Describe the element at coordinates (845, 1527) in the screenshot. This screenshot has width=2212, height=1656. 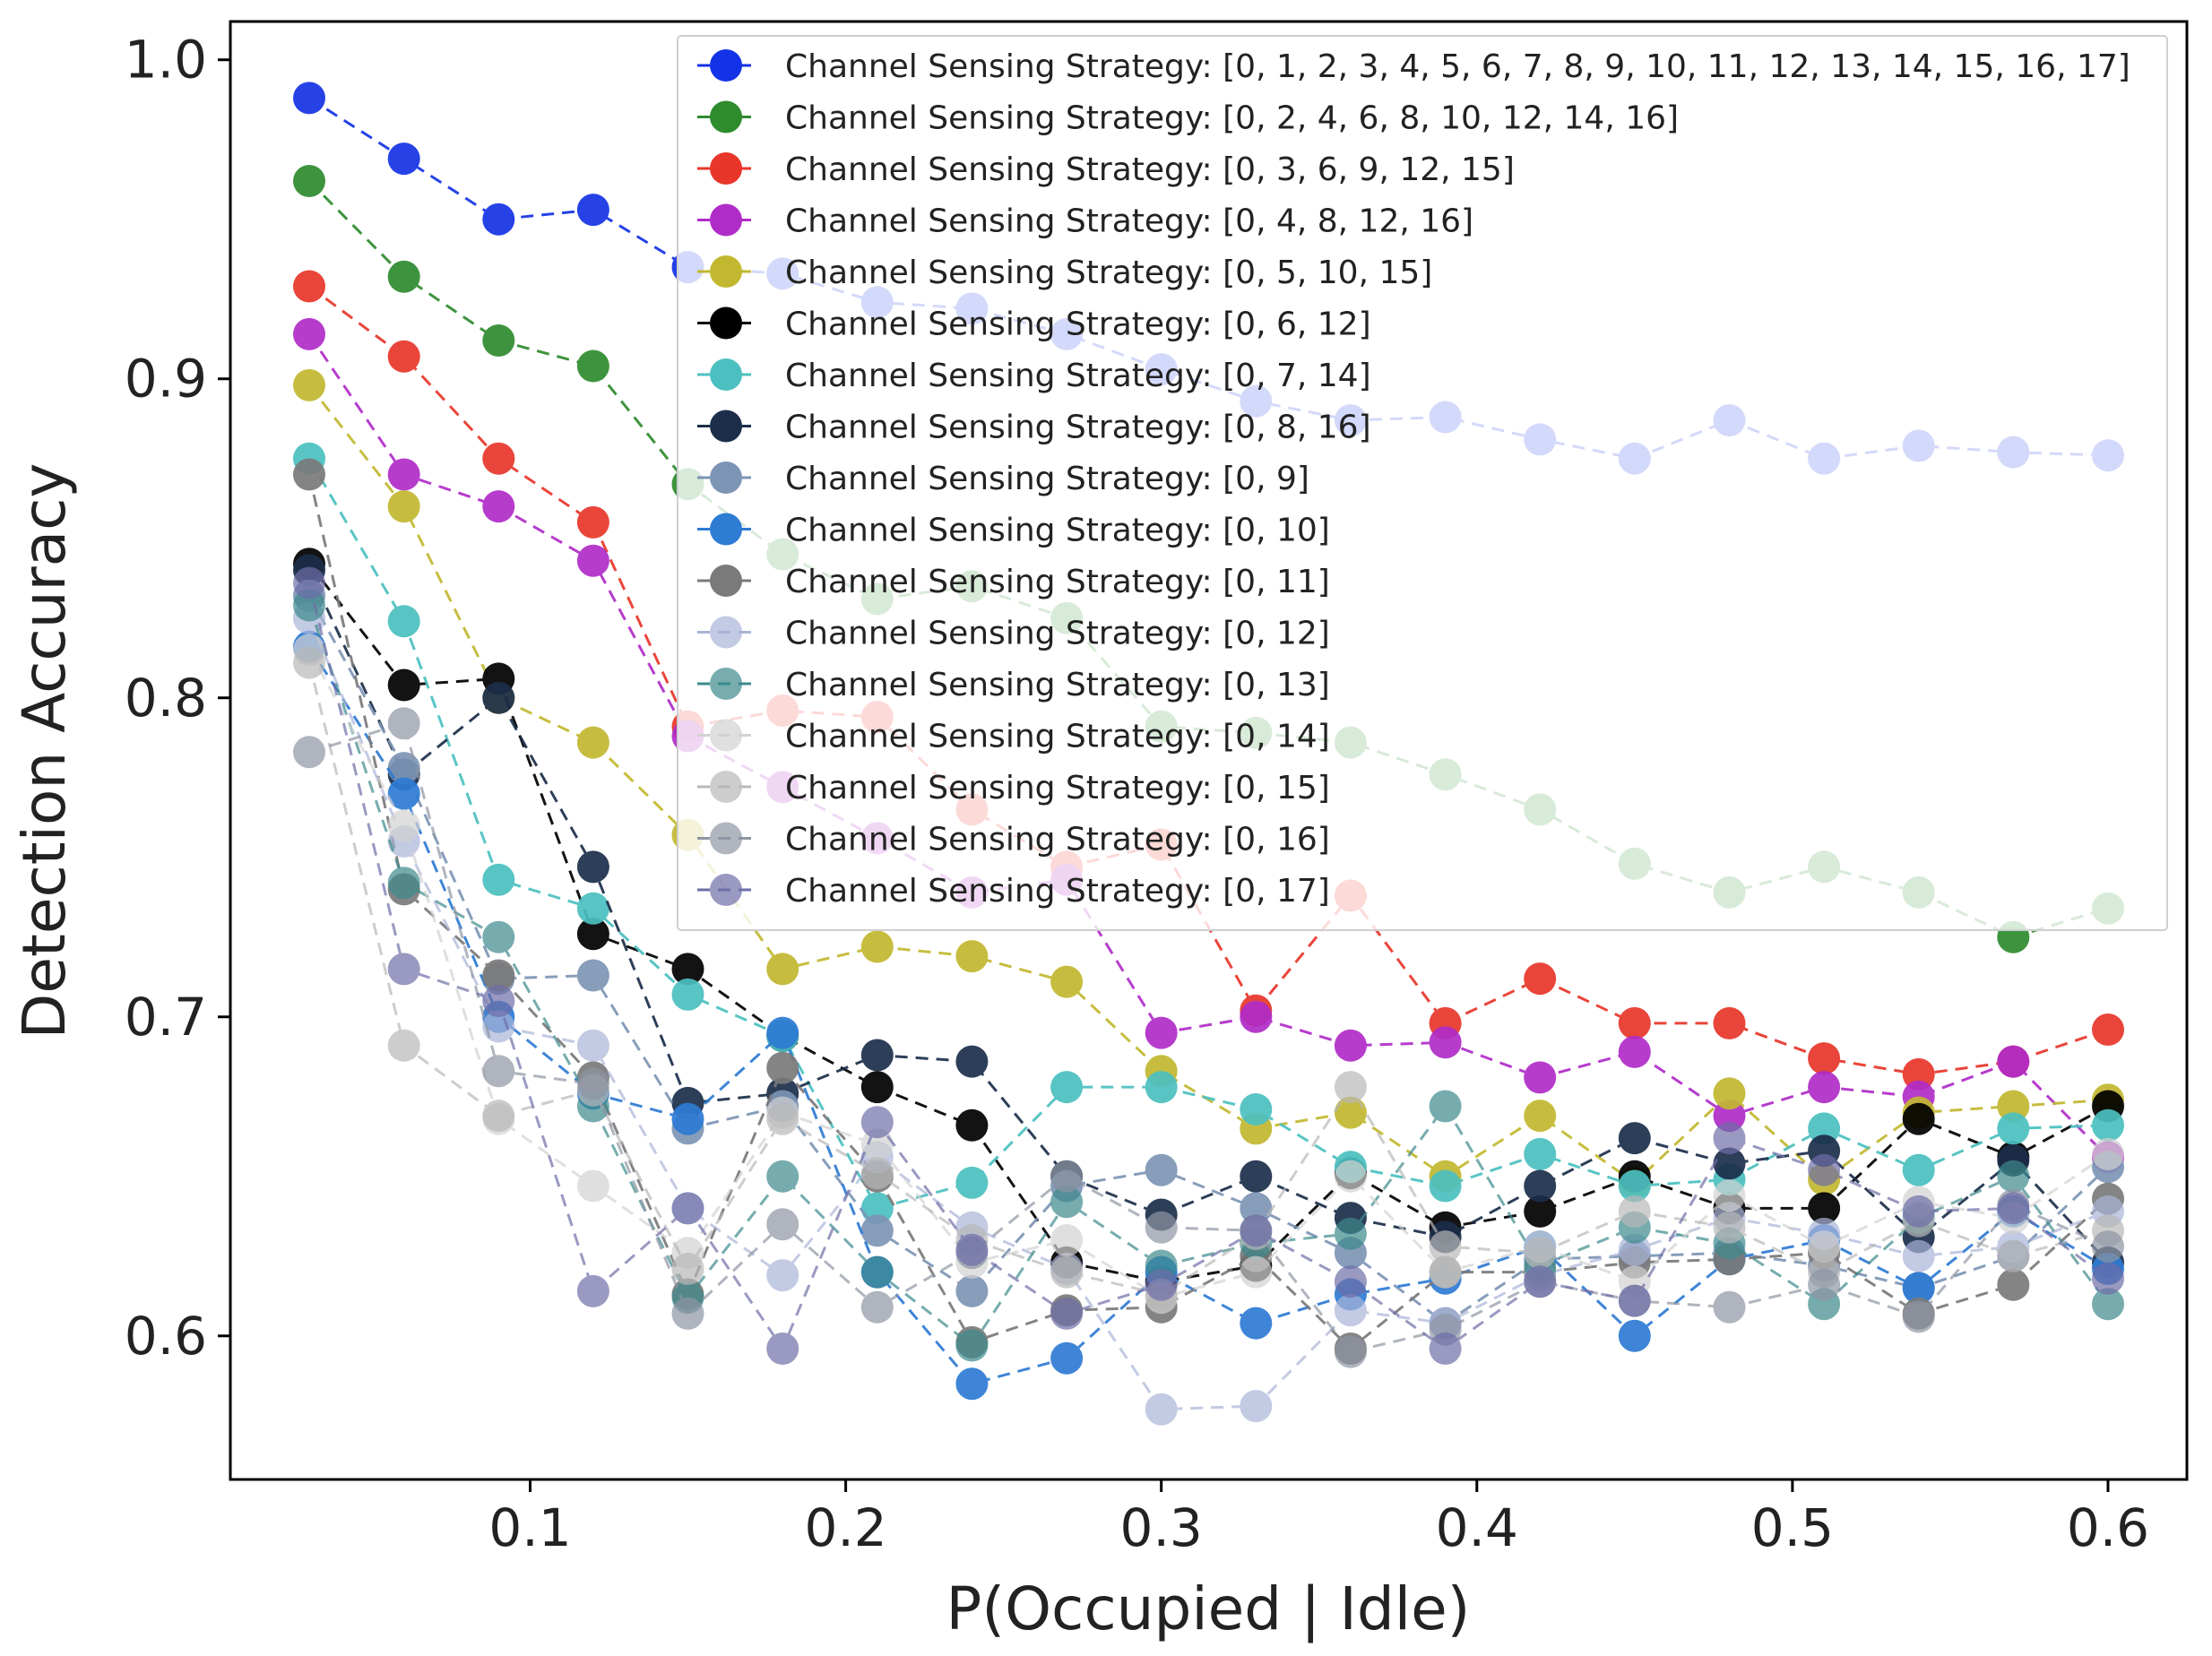
I see `x-tick-label: 0.2` at that location.